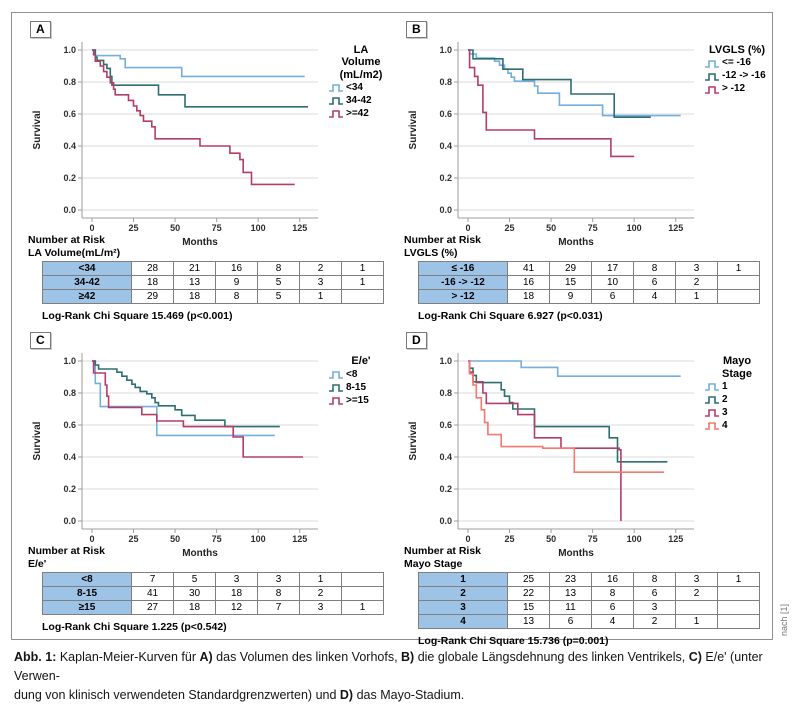  What do you see at coordinates (445, 50) in the screenshot?
I see `y-tick-label: 1.0` at bounding box center [445, 50].